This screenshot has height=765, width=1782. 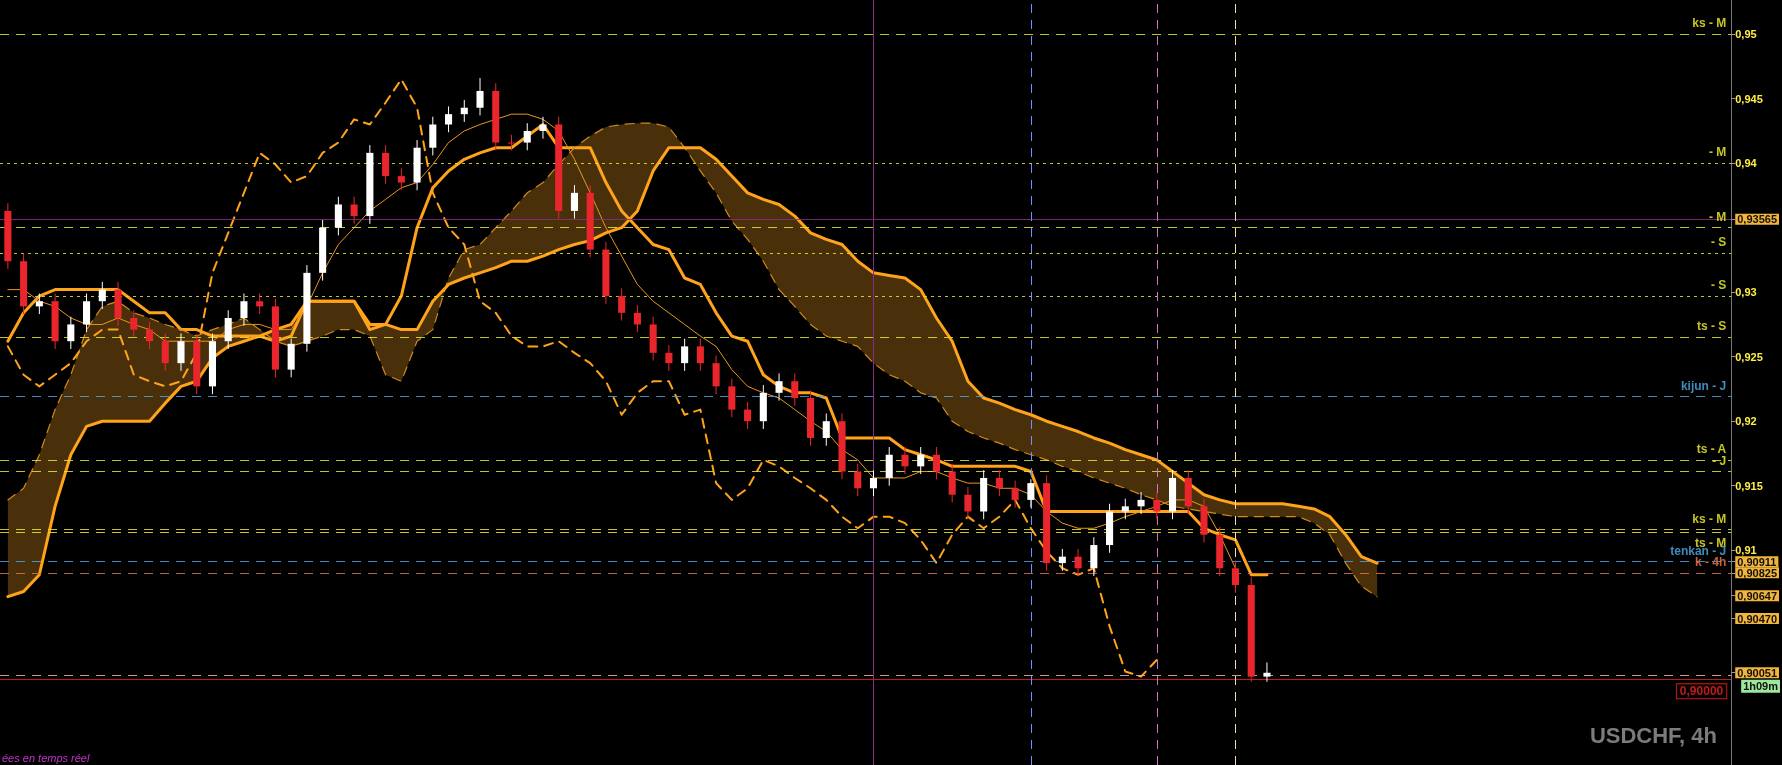 What do you see at coordinates (1701, 691) in the screenshot?
I see `ref-line-label: 0,90000` at bounding box center [1701, 691].